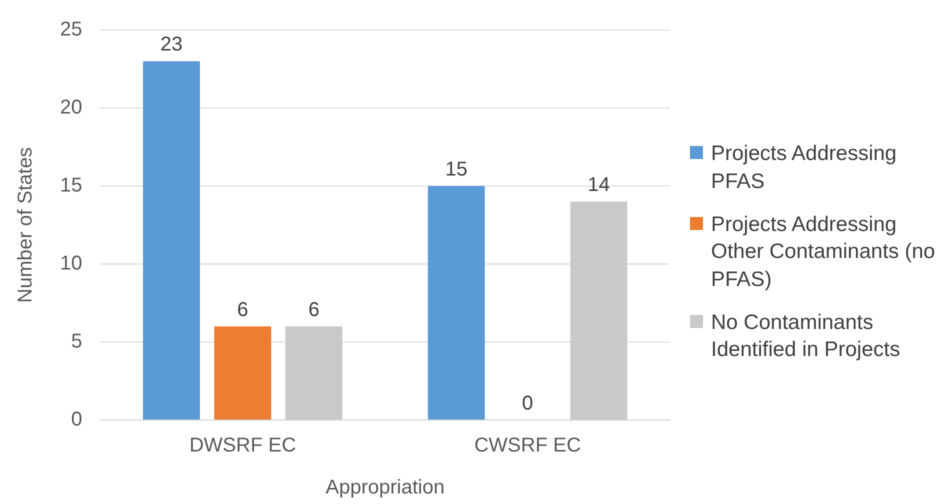 The image size is (946, 504). Describe the element at coordinates (242, 445) in the screenshot. I see `x-tick-label: DWSRF EC` at that location.